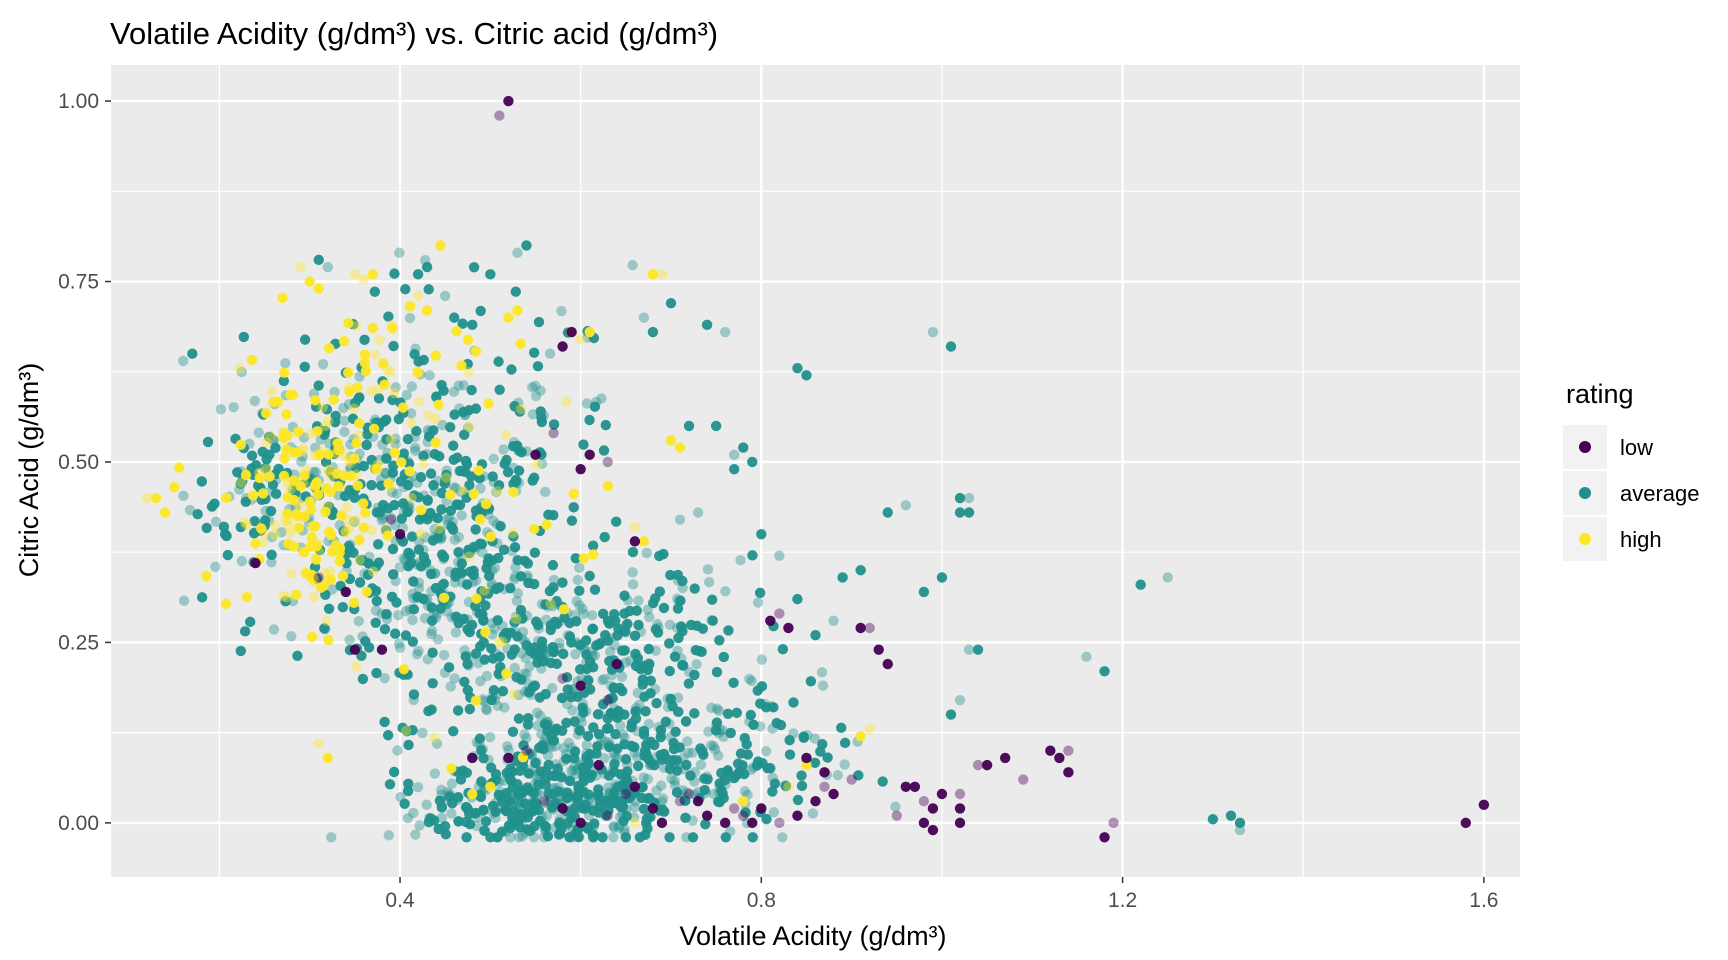 This screenshot has height=960, width=1728. I want to click on x-tick-label: 0.4, so click(400, 900).